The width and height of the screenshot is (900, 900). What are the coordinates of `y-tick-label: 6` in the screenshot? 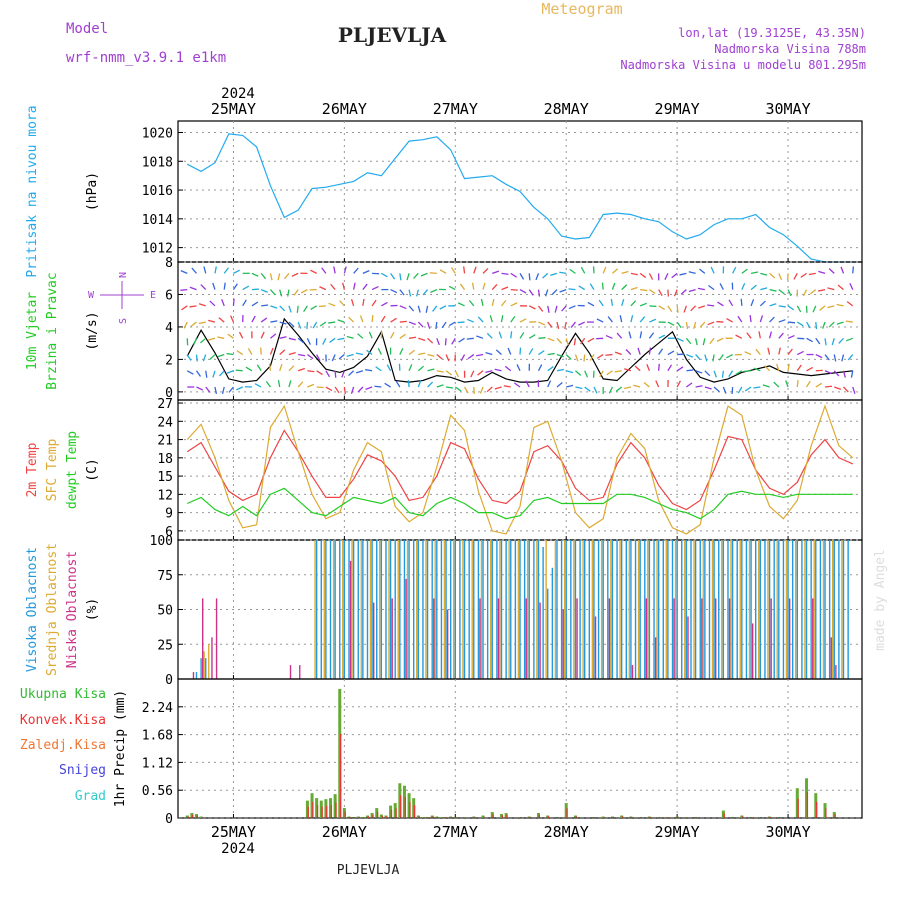 It's located at (169, 532).